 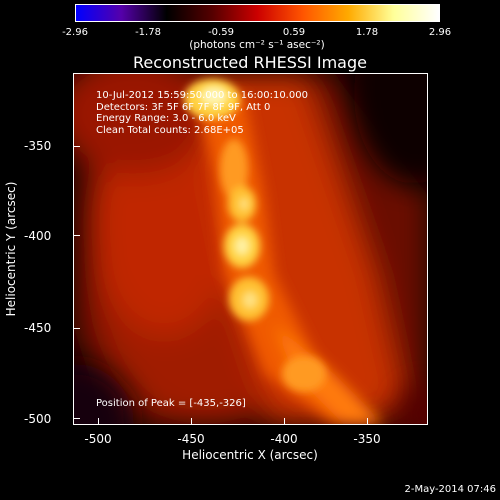 What do you see at coordinates (38, 146) in the screenshot?
I see `y-tick-label: -350` at bounding box center [38, 146].